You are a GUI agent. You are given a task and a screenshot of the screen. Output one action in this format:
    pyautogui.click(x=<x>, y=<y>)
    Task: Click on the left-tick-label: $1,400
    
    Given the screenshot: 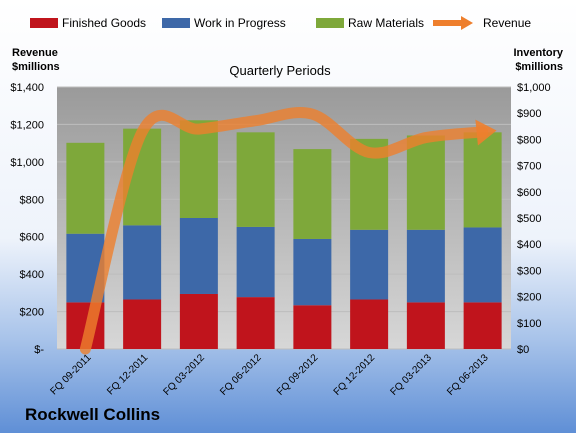 What is the action you would take?
    pyautogui.click(x=27, y=88)
    